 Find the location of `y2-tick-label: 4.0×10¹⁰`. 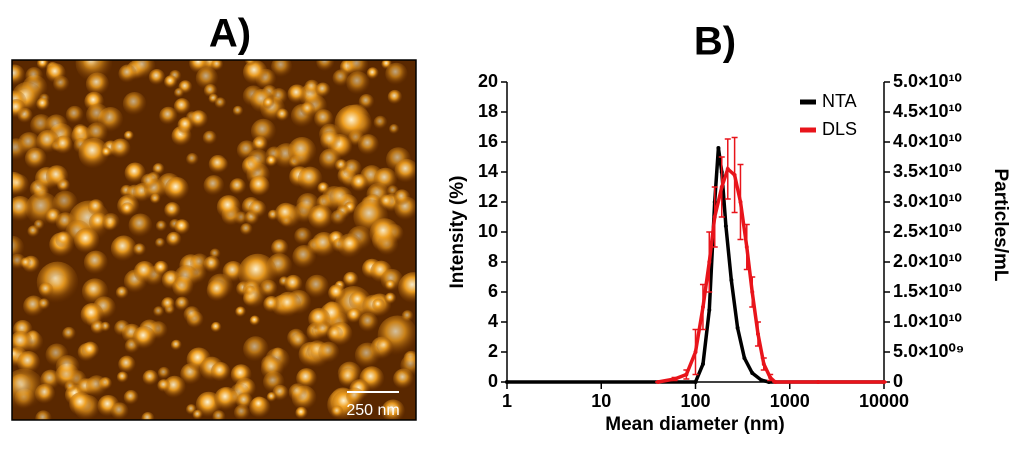

y2-tick-label: 4.0×10¹⁰ is located at coordinates (927, 141).